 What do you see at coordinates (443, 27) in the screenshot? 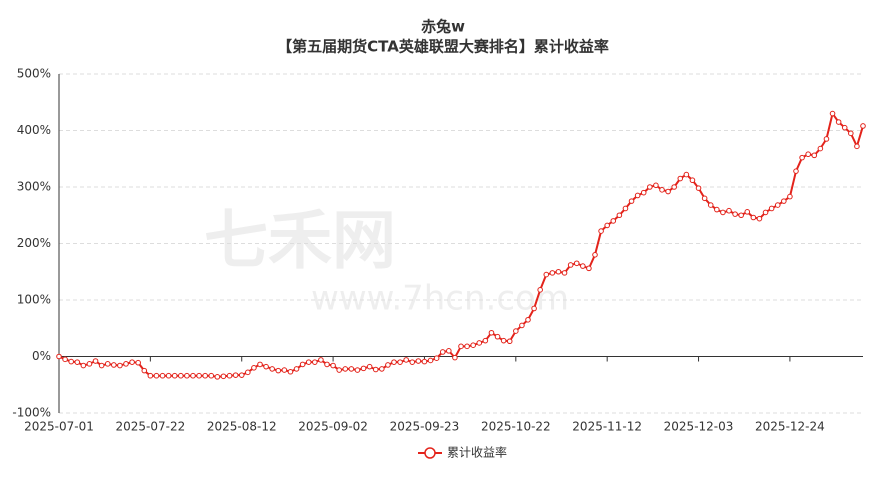
I see `chart-title: 赤兔w` at bounding box center [443, 27].